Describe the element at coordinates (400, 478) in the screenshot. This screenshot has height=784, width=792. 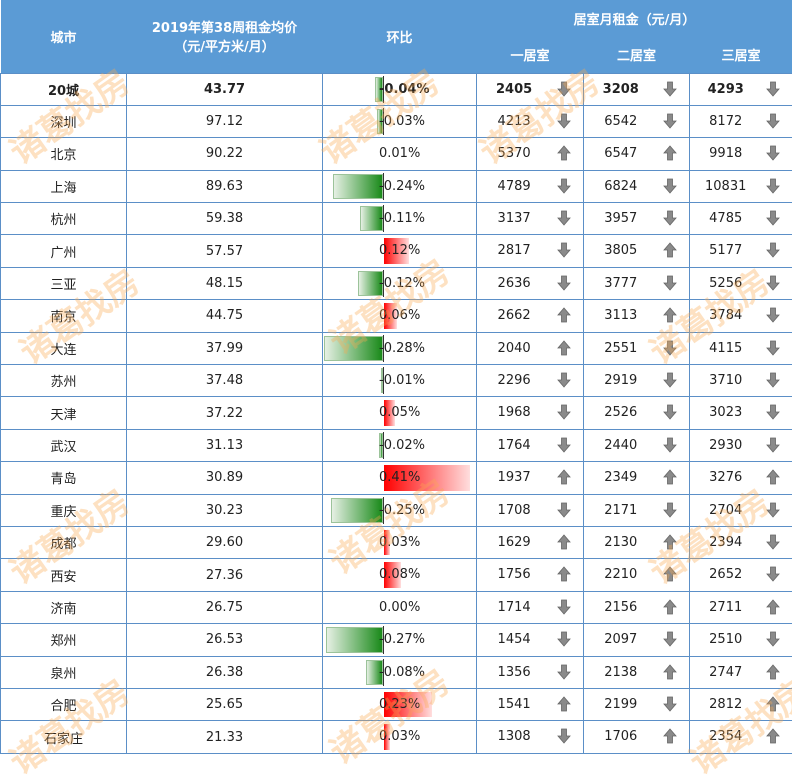
I see `change-cell: 0.41%` at that location.